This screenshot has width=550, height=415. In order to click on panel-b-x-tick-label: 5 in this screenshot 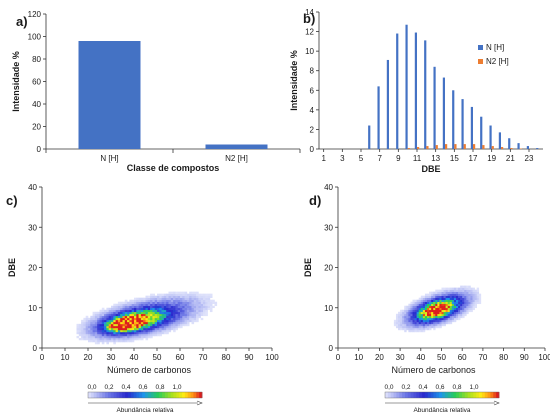, I will do `click(361, 158)`.